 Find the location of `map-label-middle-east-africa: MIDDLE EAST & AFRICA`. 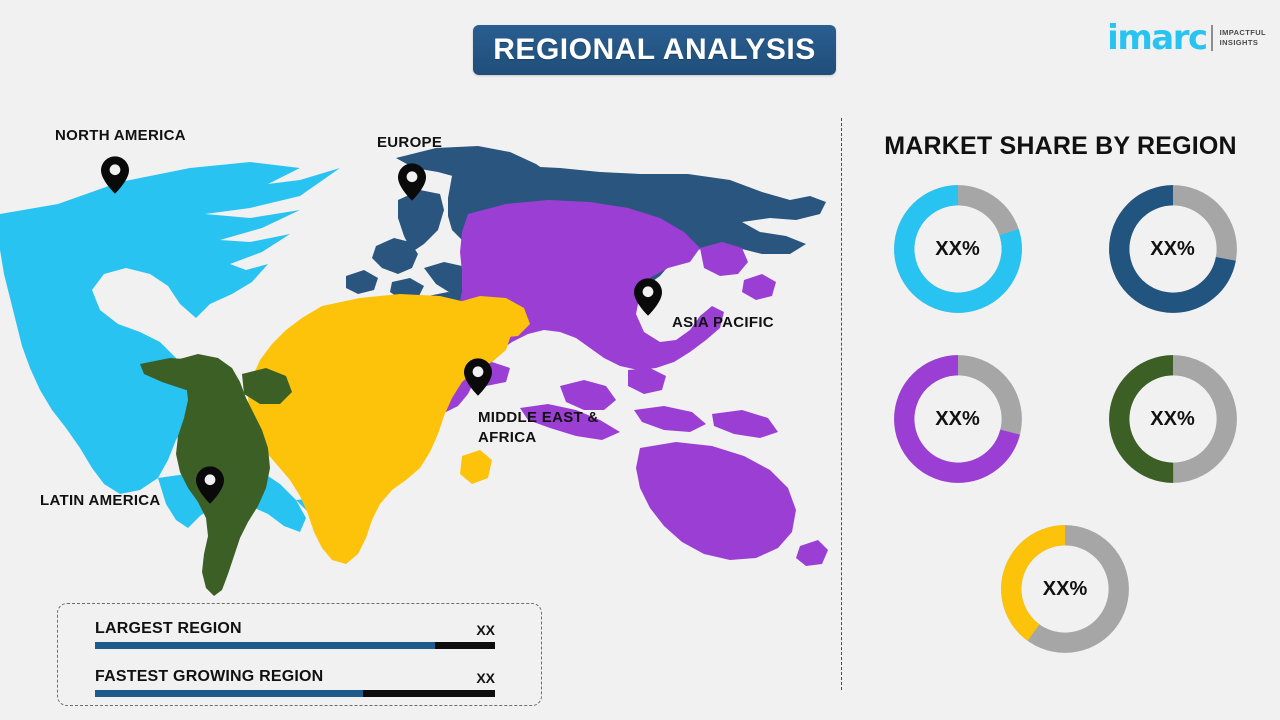

map-label-middle-east-africa: MIDDLE EAST & AFRICA is located at coordinates (538, 428).